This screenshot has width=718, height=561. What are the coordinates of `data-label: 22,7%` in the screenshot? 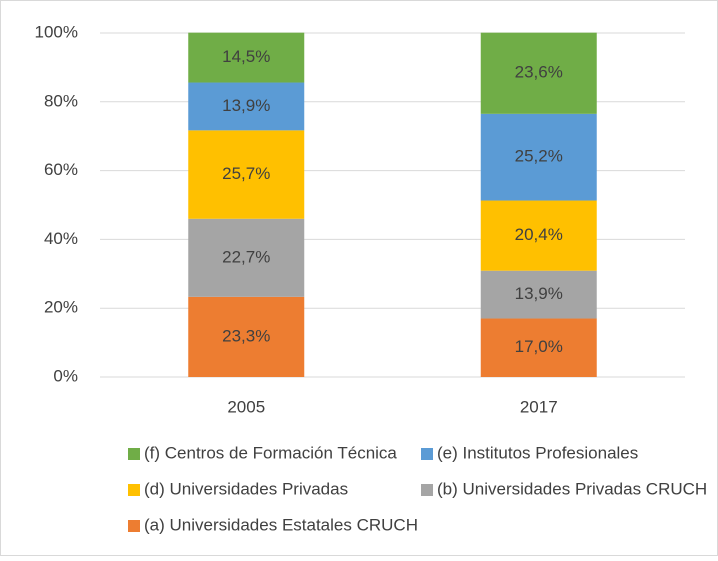 It's located at (246, 256).